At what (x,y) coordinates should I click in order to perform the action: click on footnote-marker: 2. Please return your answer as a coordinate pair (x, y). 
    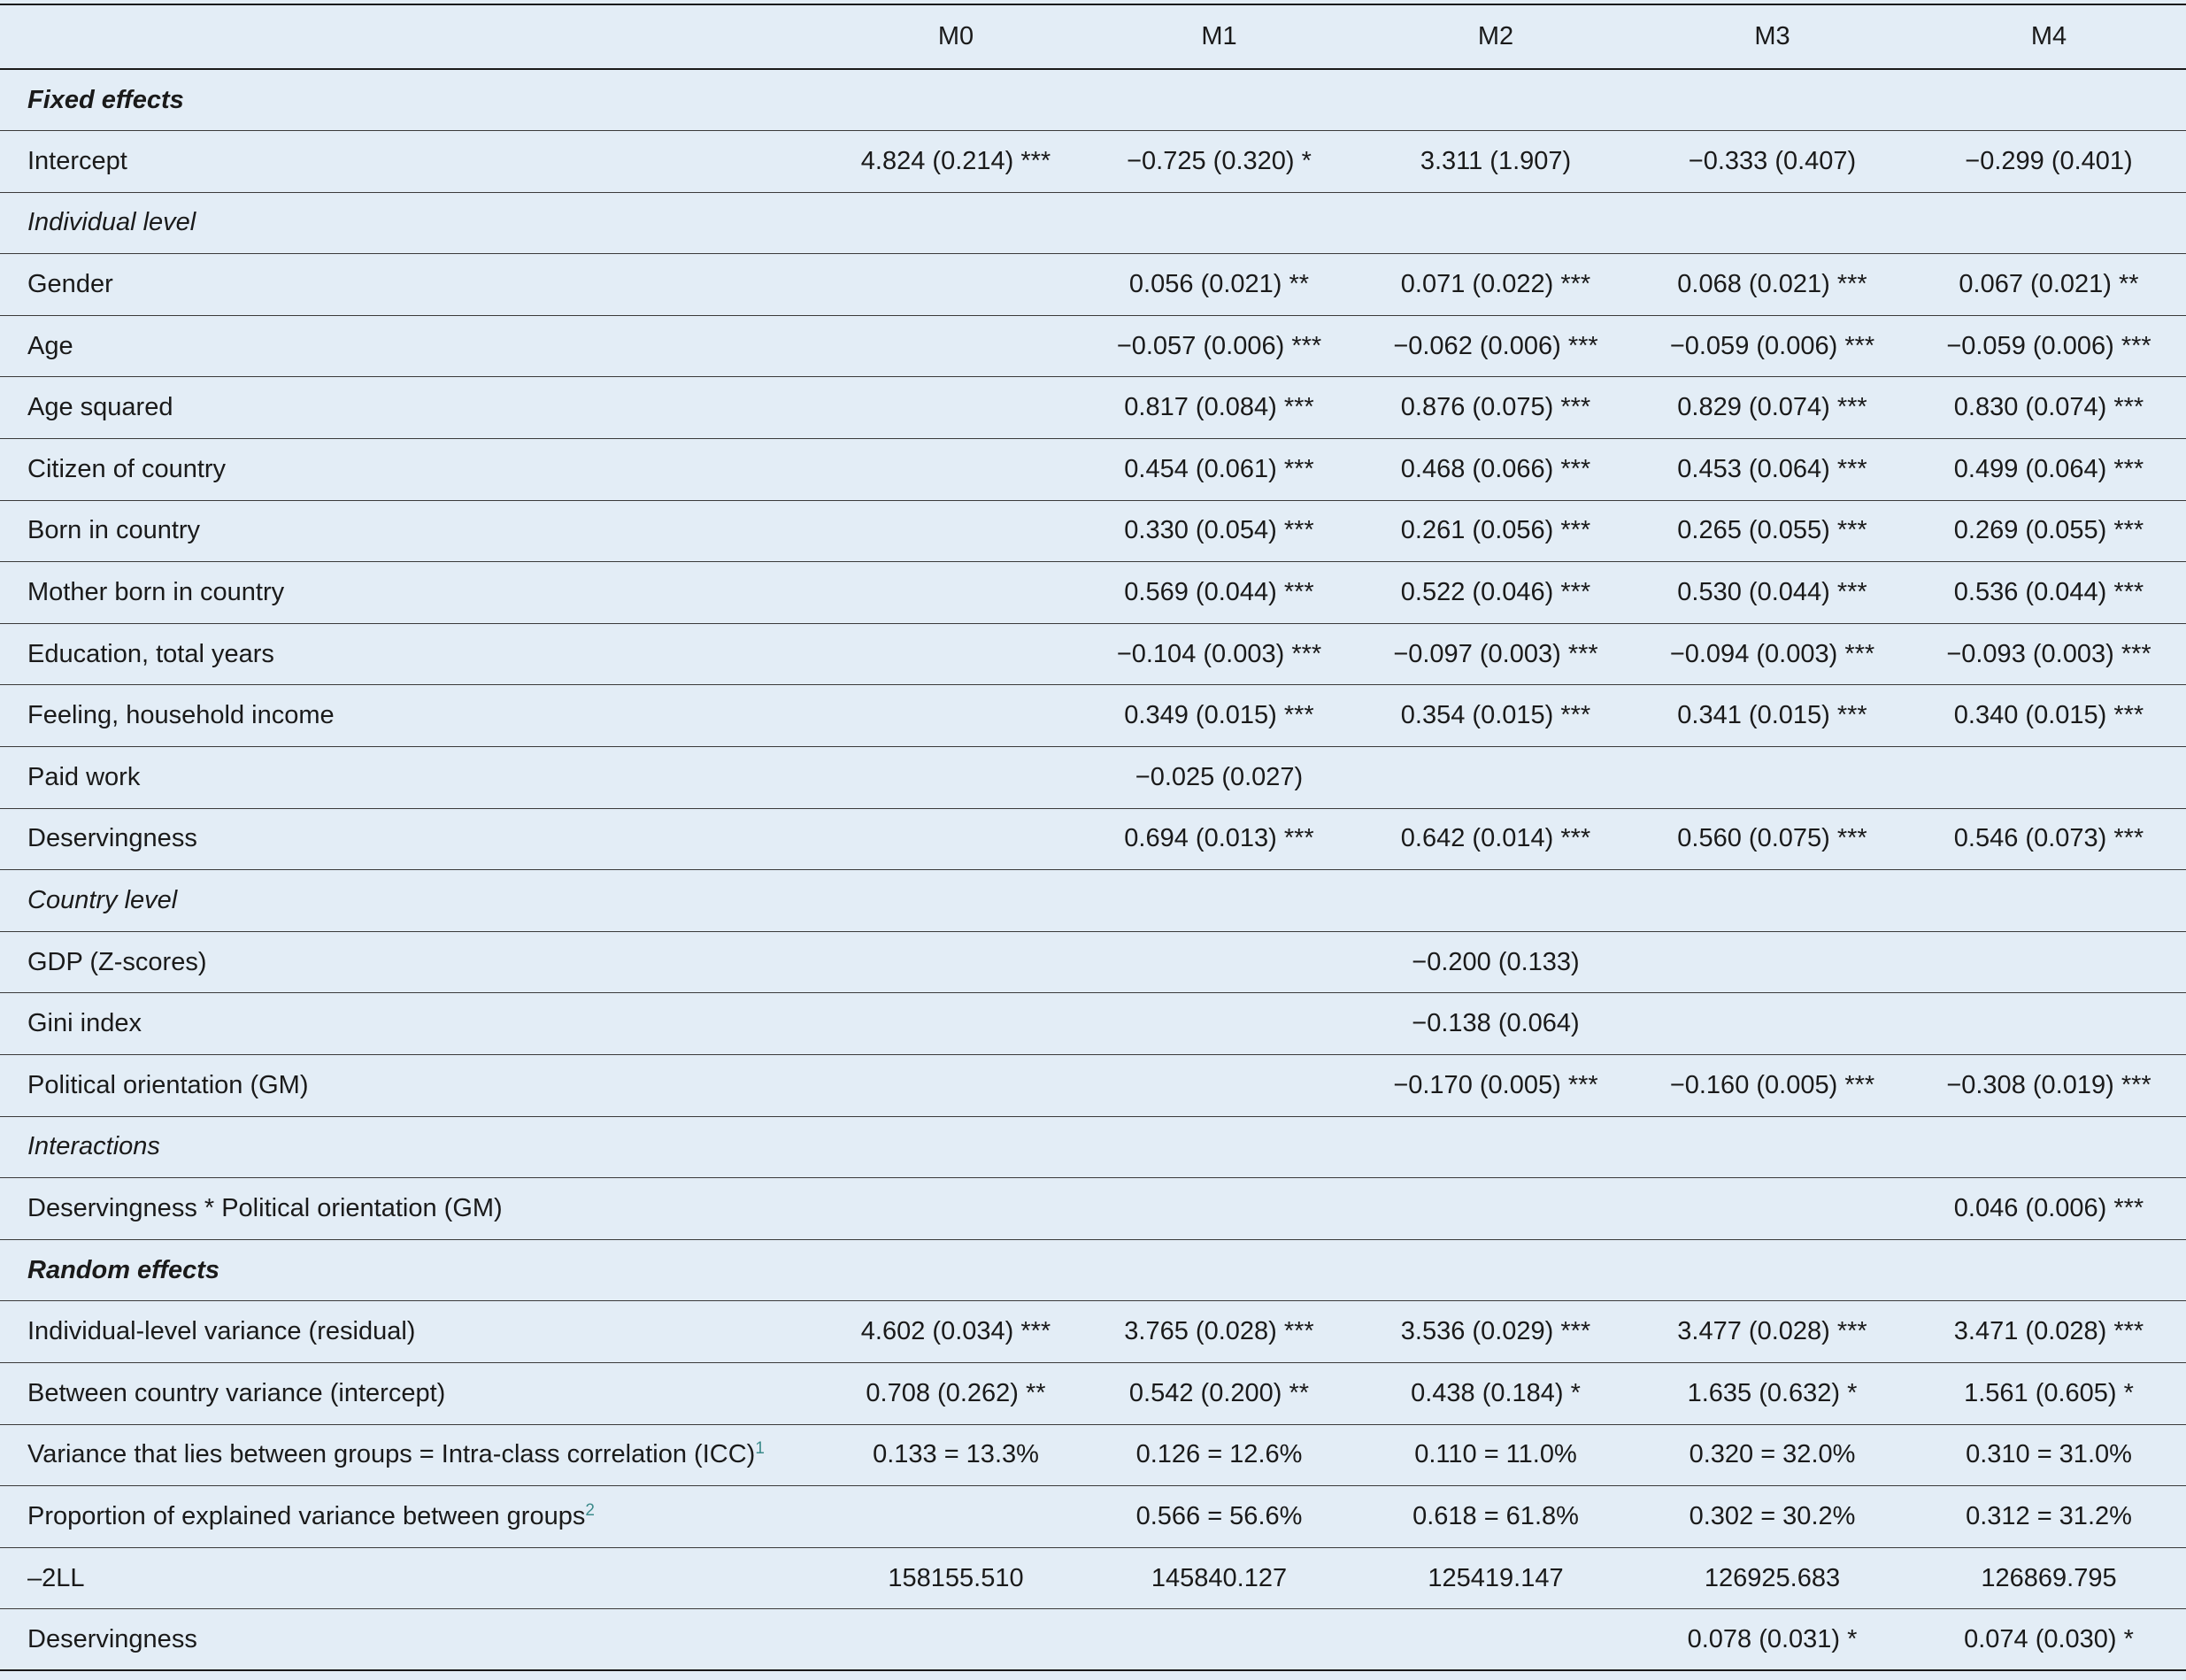
    Looking at the image, I should click on (590, 1510).